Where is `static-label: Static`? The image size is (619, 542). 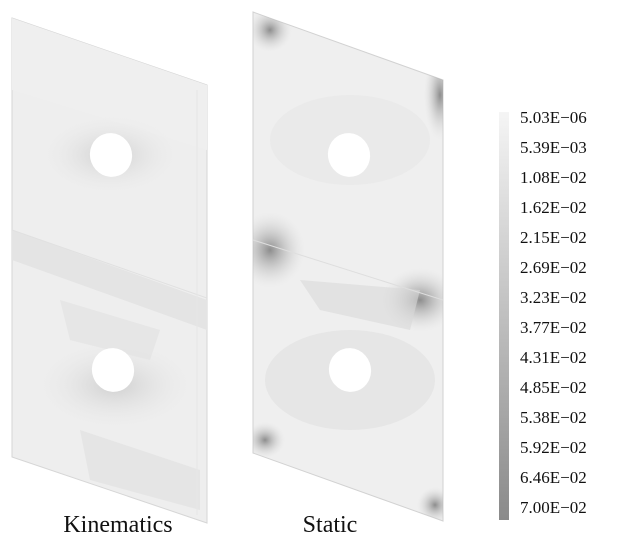 static-label: Static is located at coordinates (330, 525).